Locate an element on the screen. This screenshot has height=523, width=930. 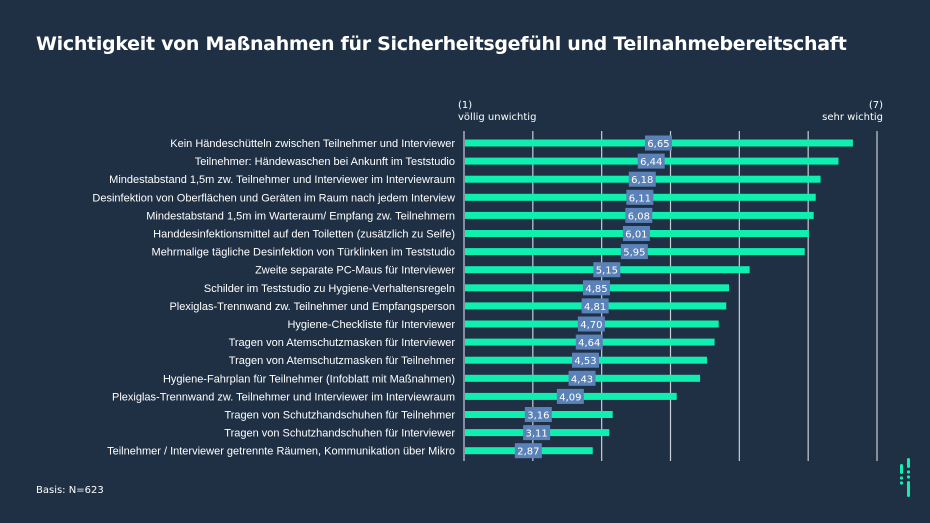
value-label: 3,11 is located at coordinates (536, 434).